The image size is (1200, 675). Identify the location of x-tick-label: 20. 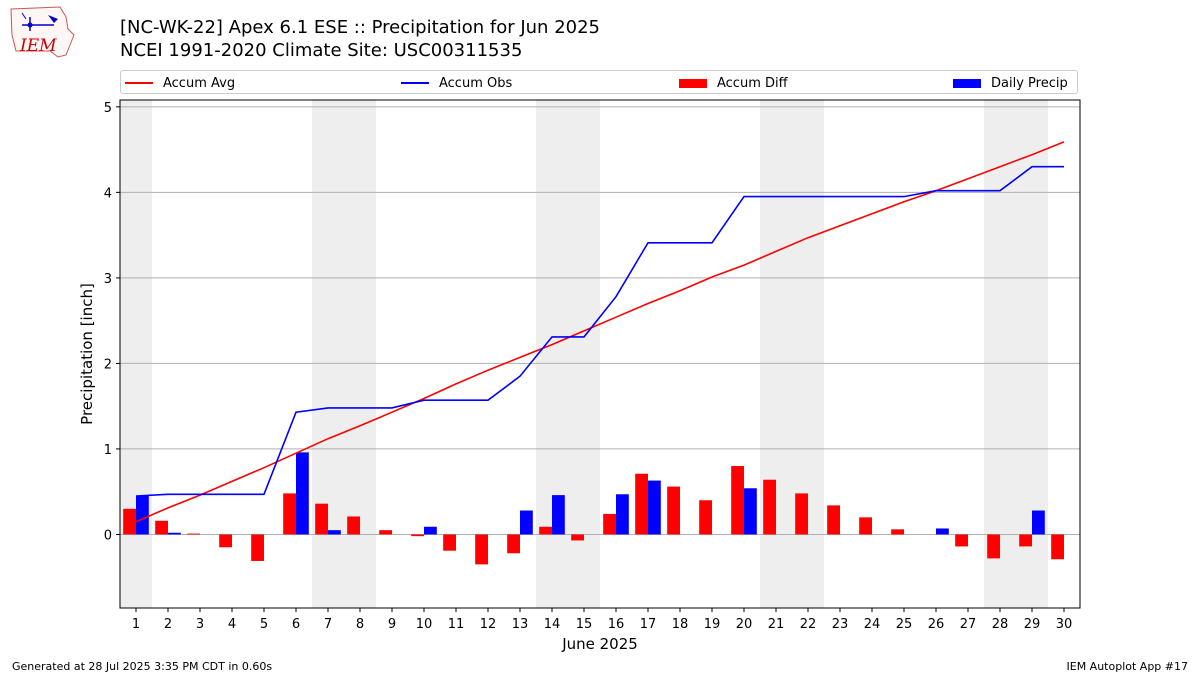
(744, 624).